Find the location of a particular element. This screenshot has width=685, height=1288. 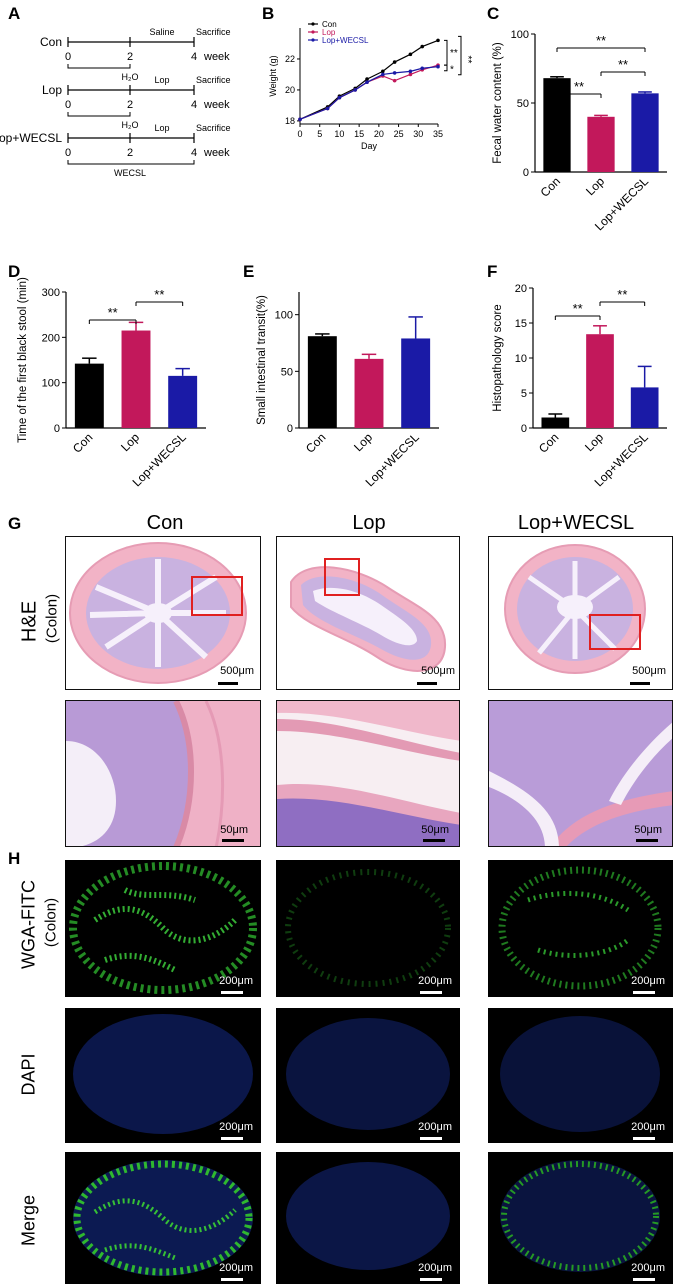

treatment-label: Lop is located at coordinates (161, 128).